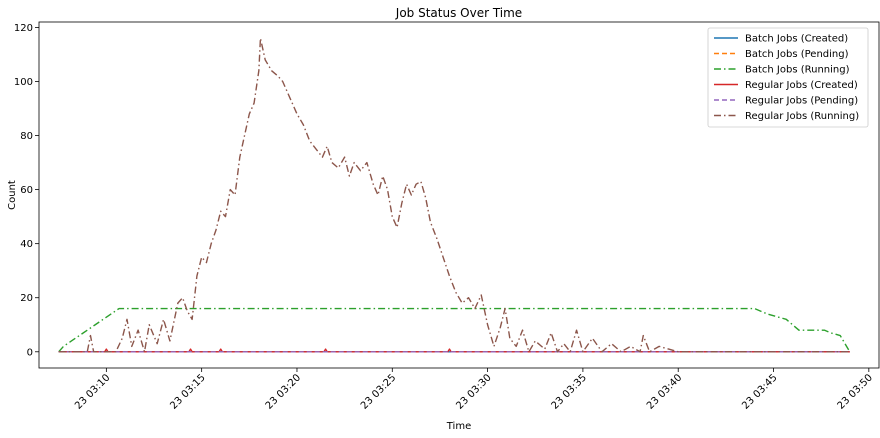 This screenshot has height=438, width=880. What do you see at coordinates (473, 391) in the screenshot?
I see `x-tick-label: 23 03:30` at bounding box center [473, 391].